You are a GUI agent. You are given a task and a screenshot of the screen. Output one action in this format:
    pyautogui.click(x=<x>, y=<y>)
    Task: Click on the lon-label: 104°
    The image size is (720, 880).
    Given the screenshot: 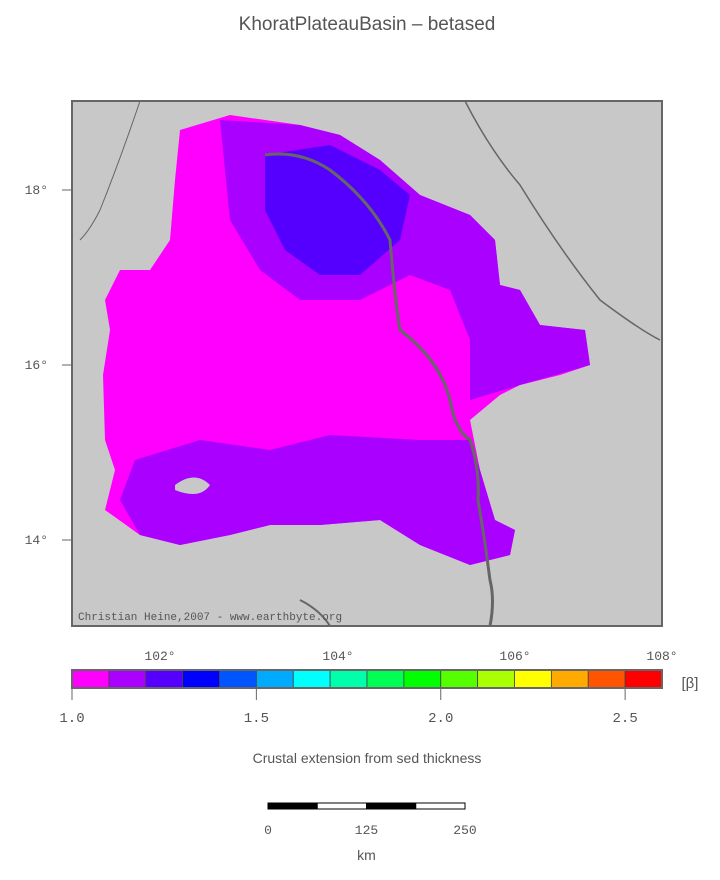 What is the action you would take?
    pyautogui.click(x=337, y=656)
    